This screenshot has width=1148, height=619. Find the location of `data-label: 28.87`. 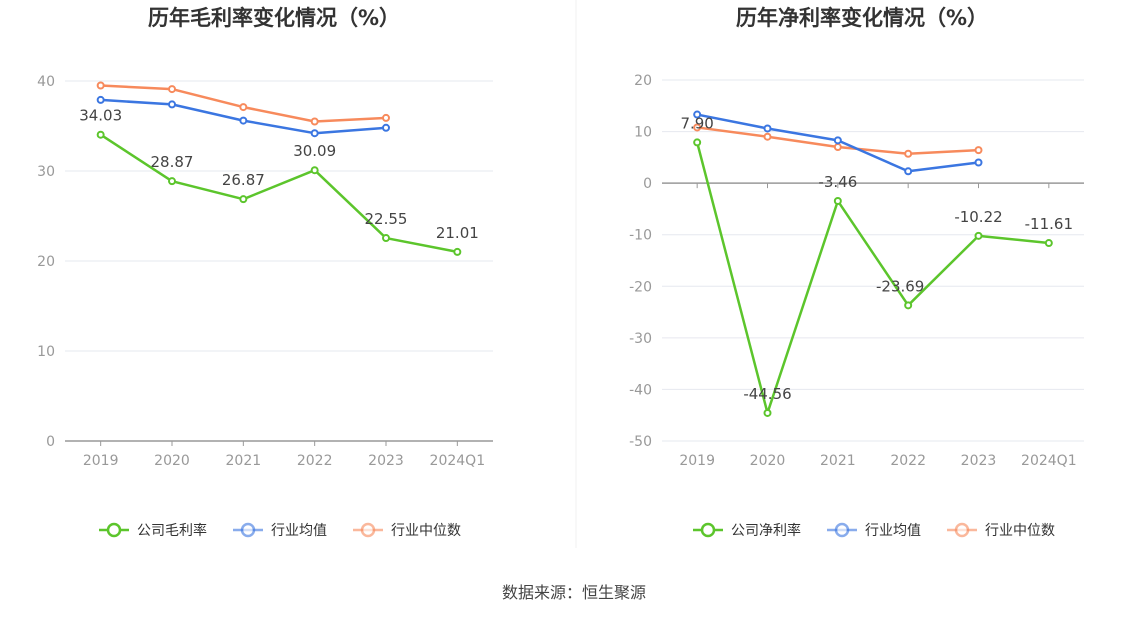

data-label: 28.87 is located at coordinates (172, 162).